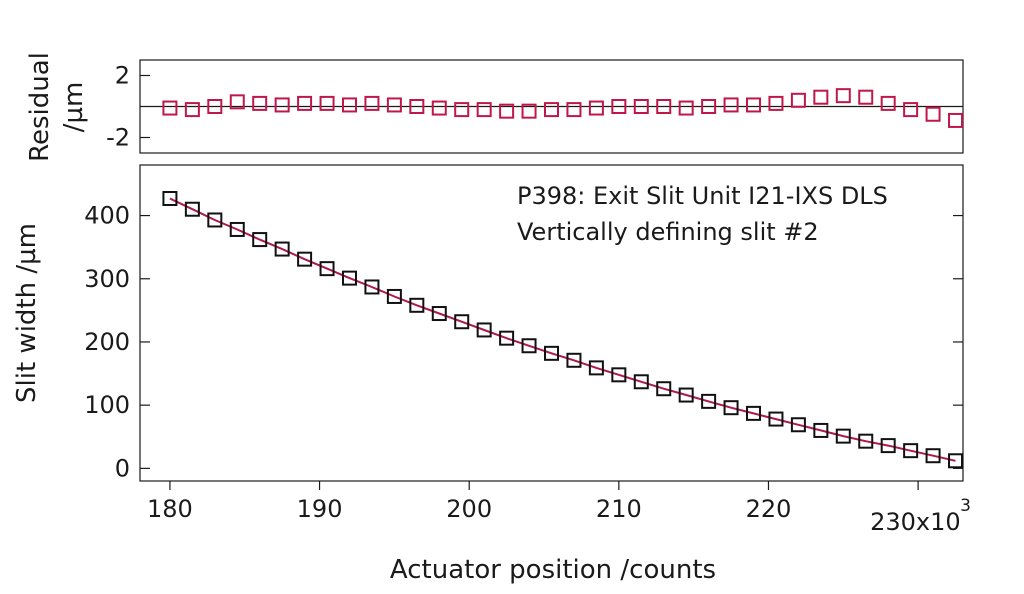  What do you see at coordinates (27, 313) in the screenshot?
I see `main-ylabel: Slit width /µm` at bounding box center [27, 313].